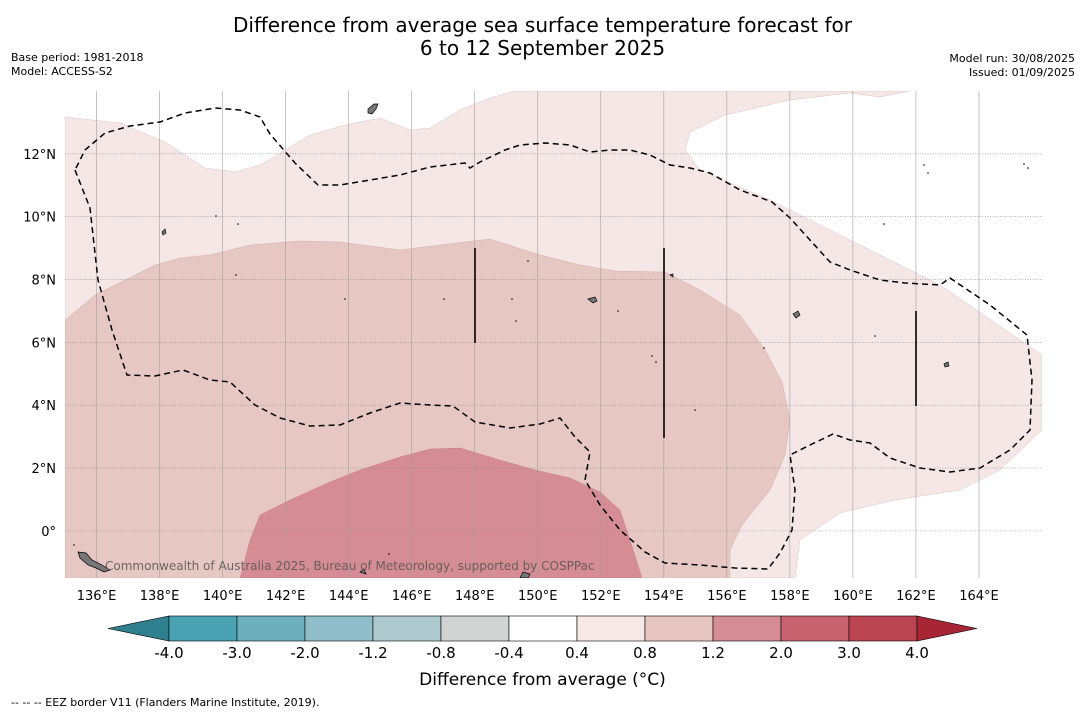  Describe the element at coordinates (44, 406) in the screenshot. I see `lat-label: 4°N` at that location.